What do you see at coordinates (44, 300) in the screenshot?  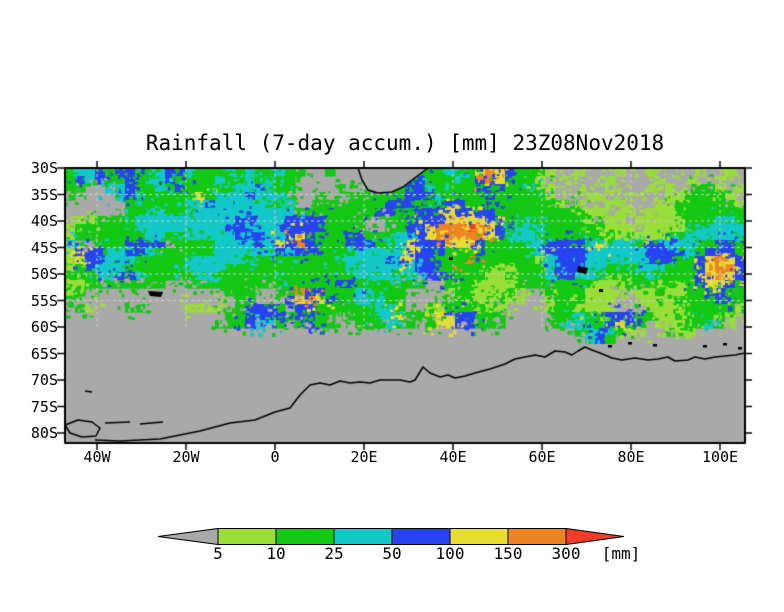 I see `lat-tick-label-55S: 55S` at bounding box center [44, 300].